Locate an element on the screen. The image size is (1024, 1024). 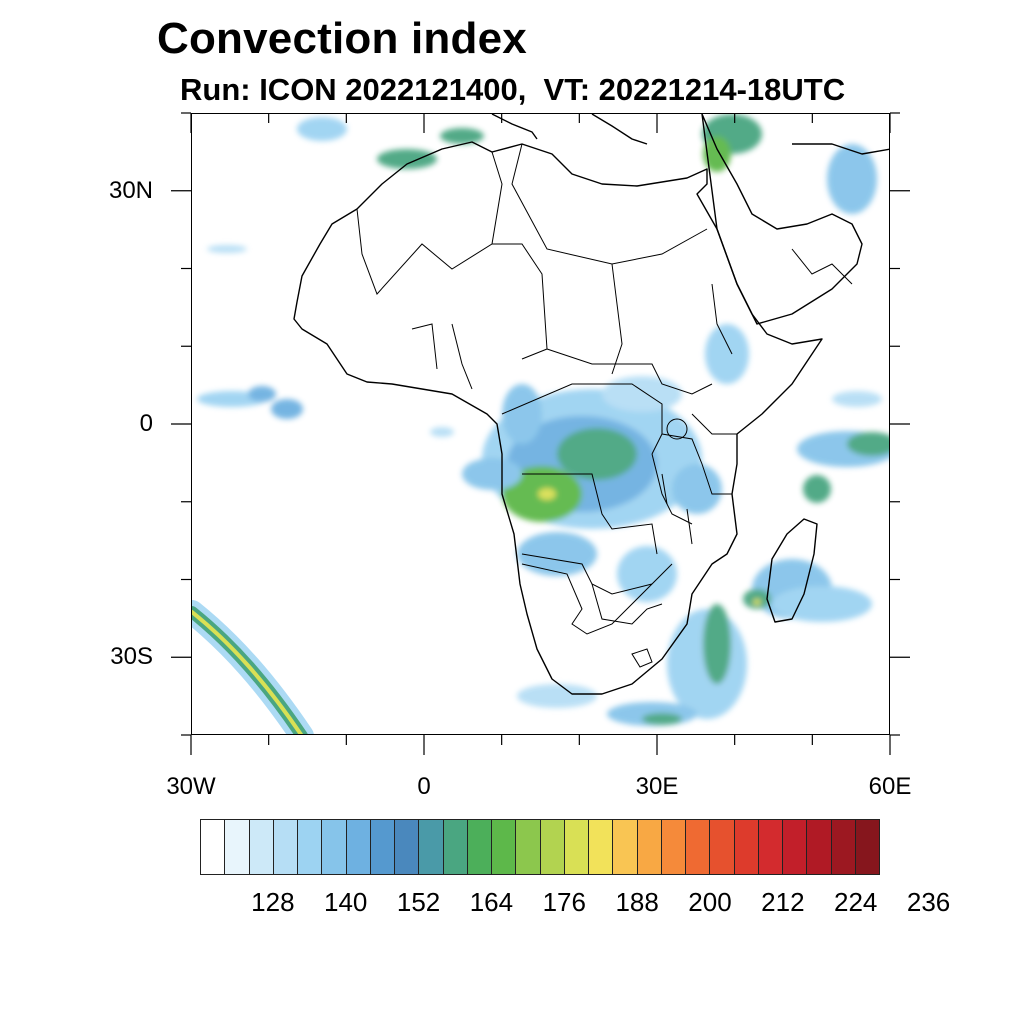
colorbar-label: 152 is located at coordinates (418, 902).